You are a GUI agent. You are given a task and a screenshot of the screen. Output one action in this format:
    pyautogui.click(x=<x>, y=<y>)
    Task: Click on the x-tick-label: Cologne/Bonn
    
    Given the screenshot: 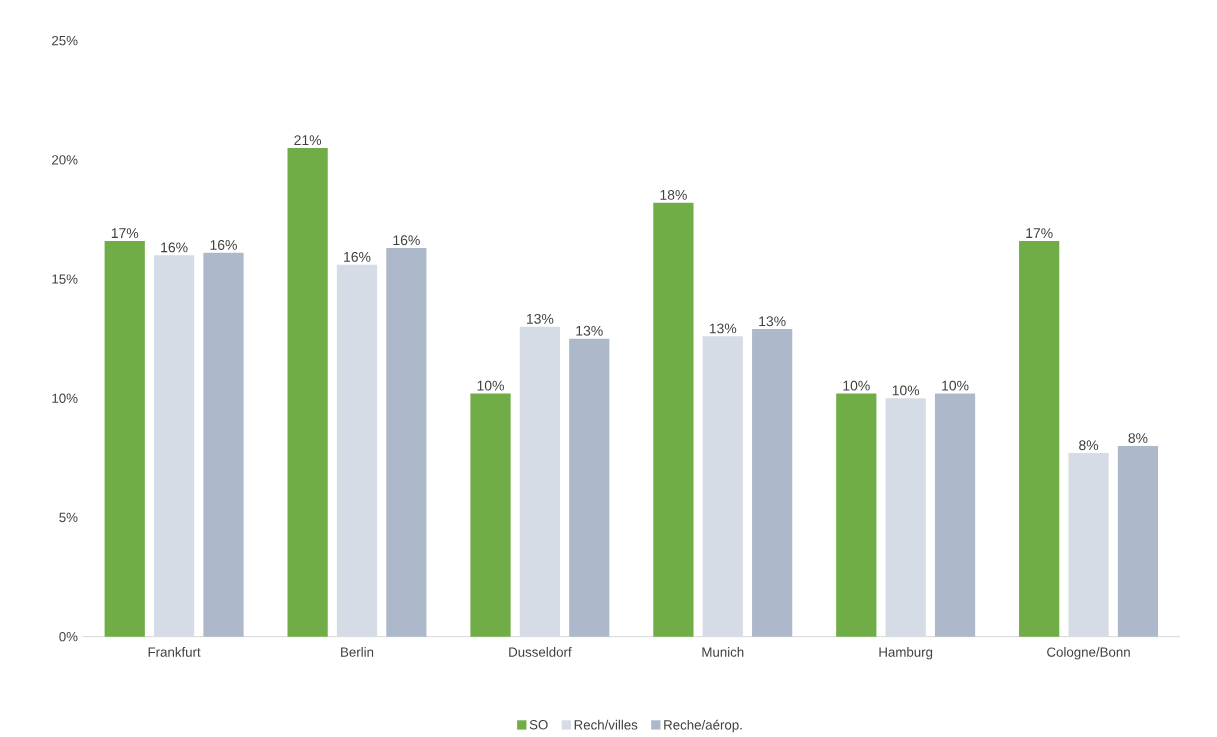 What is the action you would take?
    pyautogui.click(x=1088, y=653)
    